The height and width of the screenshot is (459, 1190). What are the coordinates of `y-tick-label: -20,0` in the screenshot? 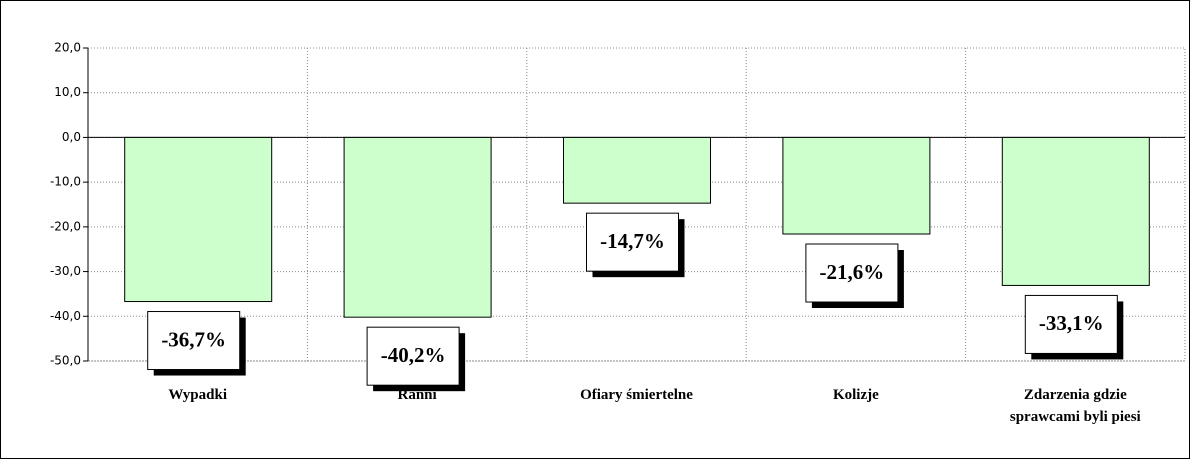 It's located at (65, 226).